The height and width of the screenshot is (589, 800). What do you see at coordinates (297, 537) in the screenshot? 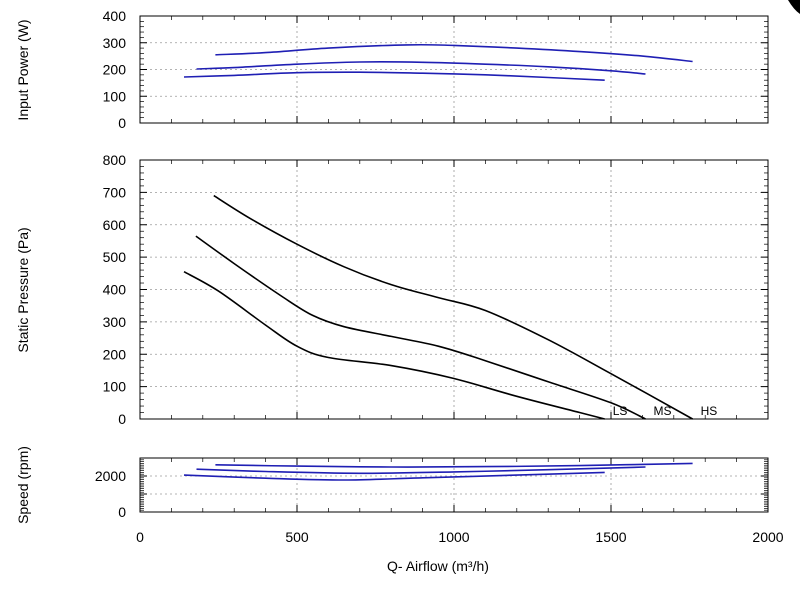
I see `x-tick-label: 500` at bounding box center [297, 537].